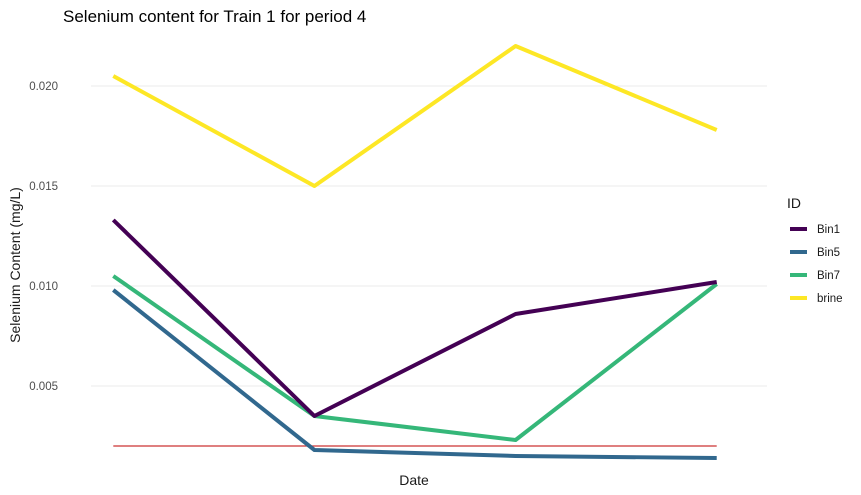  I want to click on legend-label-brine: brine, so click(830, 299).